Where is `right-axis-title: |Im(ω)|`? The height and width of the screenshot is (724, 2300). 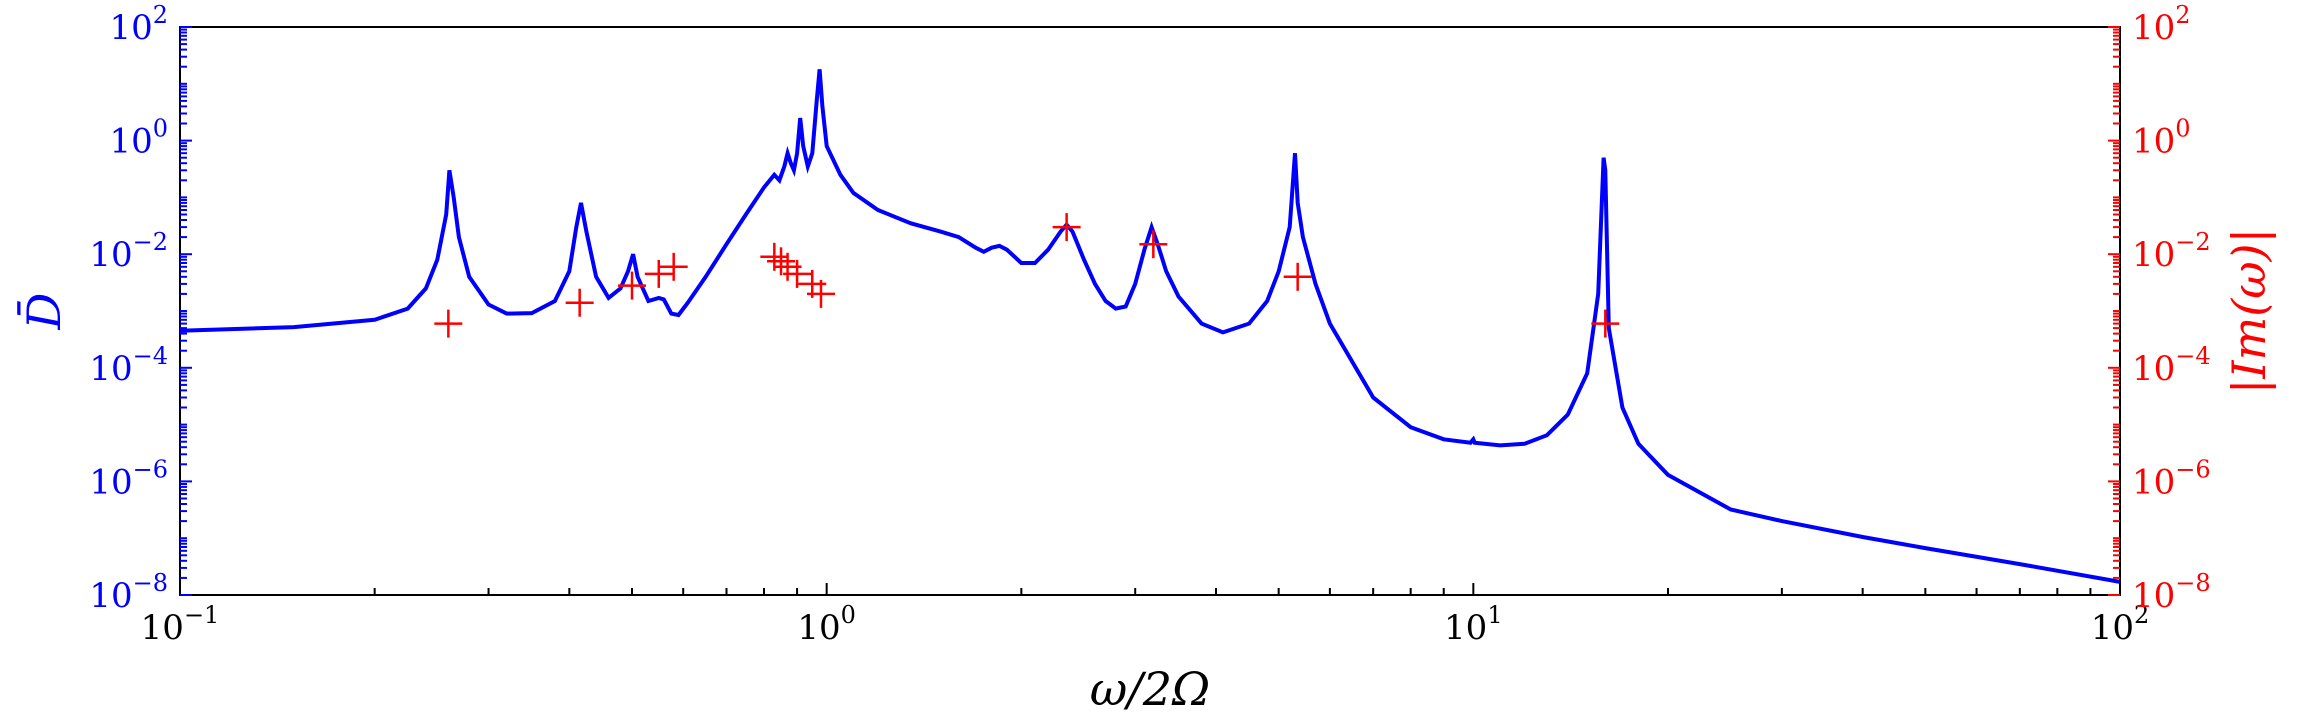 right-axis-title: |Im(ω)| is located at coordinates (2249, 311).